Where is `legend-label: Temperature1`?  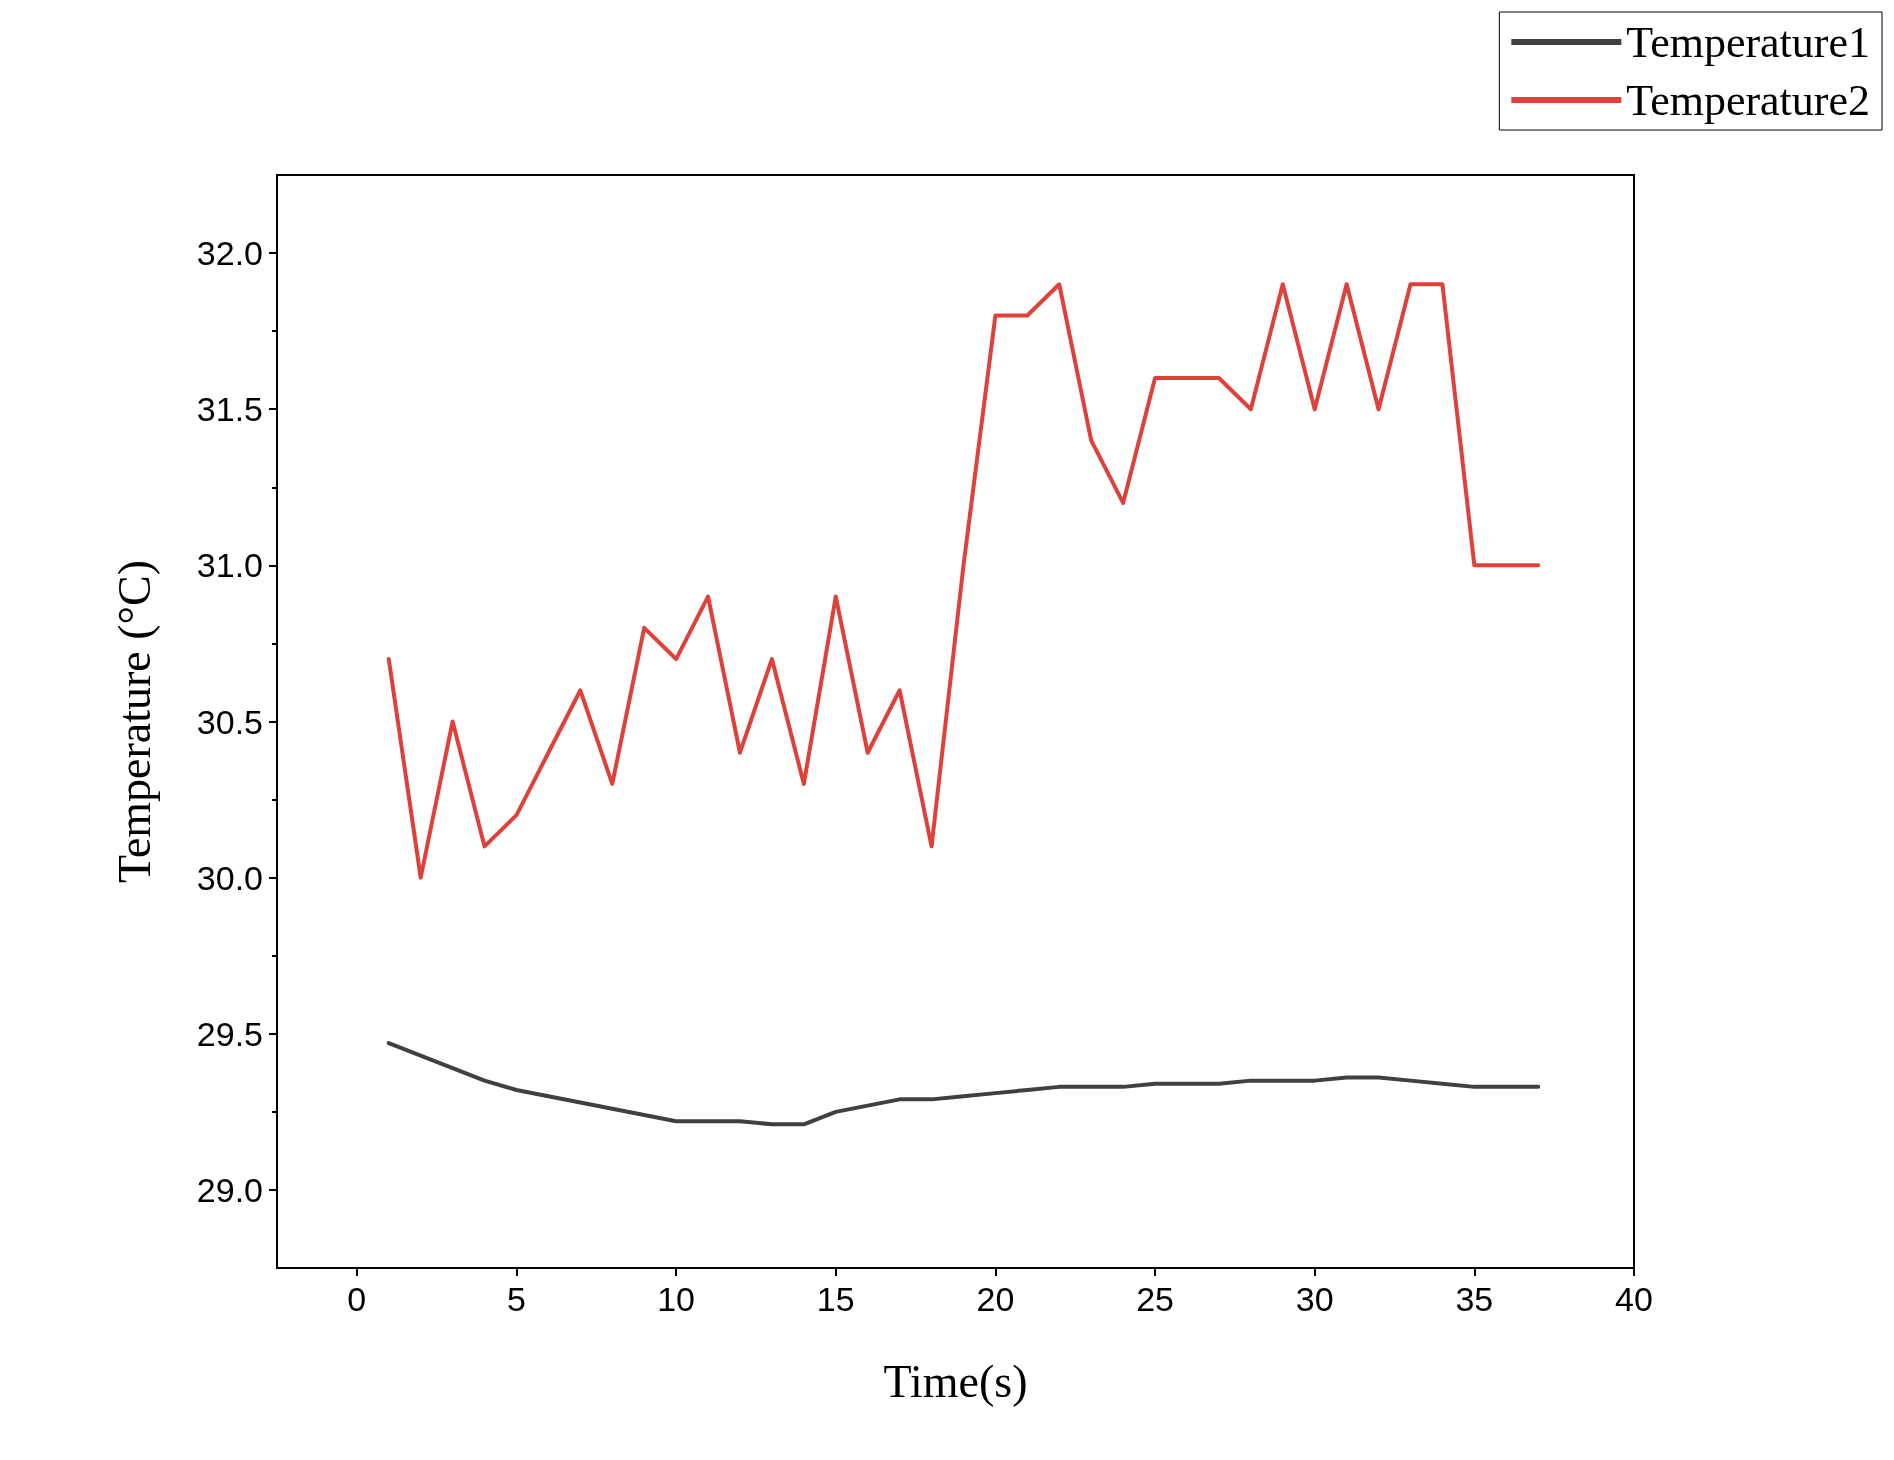
legend-label: Temperature1 is located at coordinates (1748, 42).